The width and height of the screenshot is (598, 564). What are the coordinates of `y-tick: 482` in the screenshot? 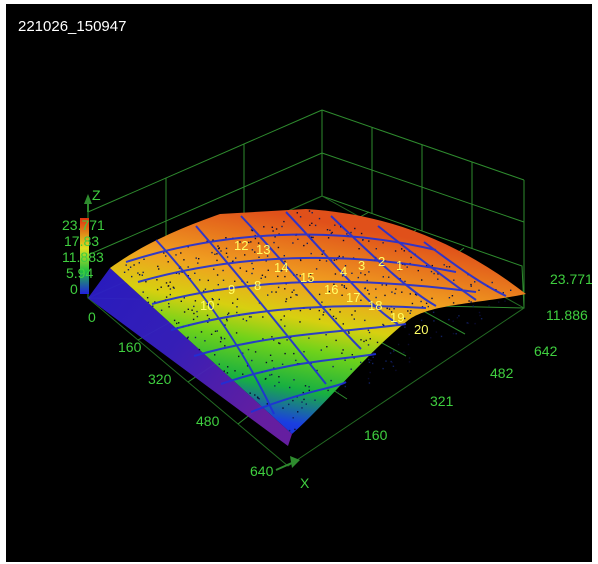 It's located at (502, 373).